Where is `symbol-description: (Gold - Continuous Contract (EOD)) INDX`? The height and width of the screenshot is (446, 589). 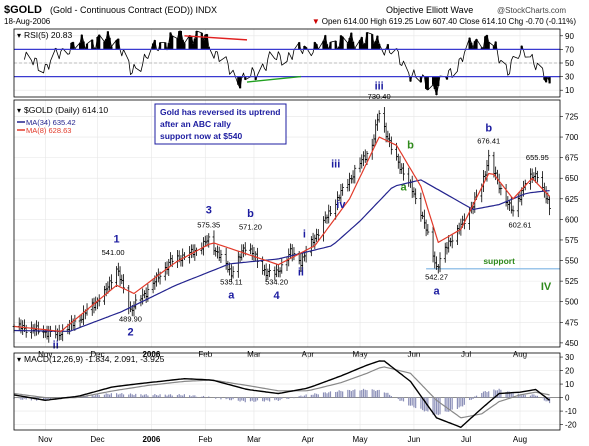 symbol-description: (Gold - Continuous Contract (EOD)) INDX is located at coordinates (133, 10).